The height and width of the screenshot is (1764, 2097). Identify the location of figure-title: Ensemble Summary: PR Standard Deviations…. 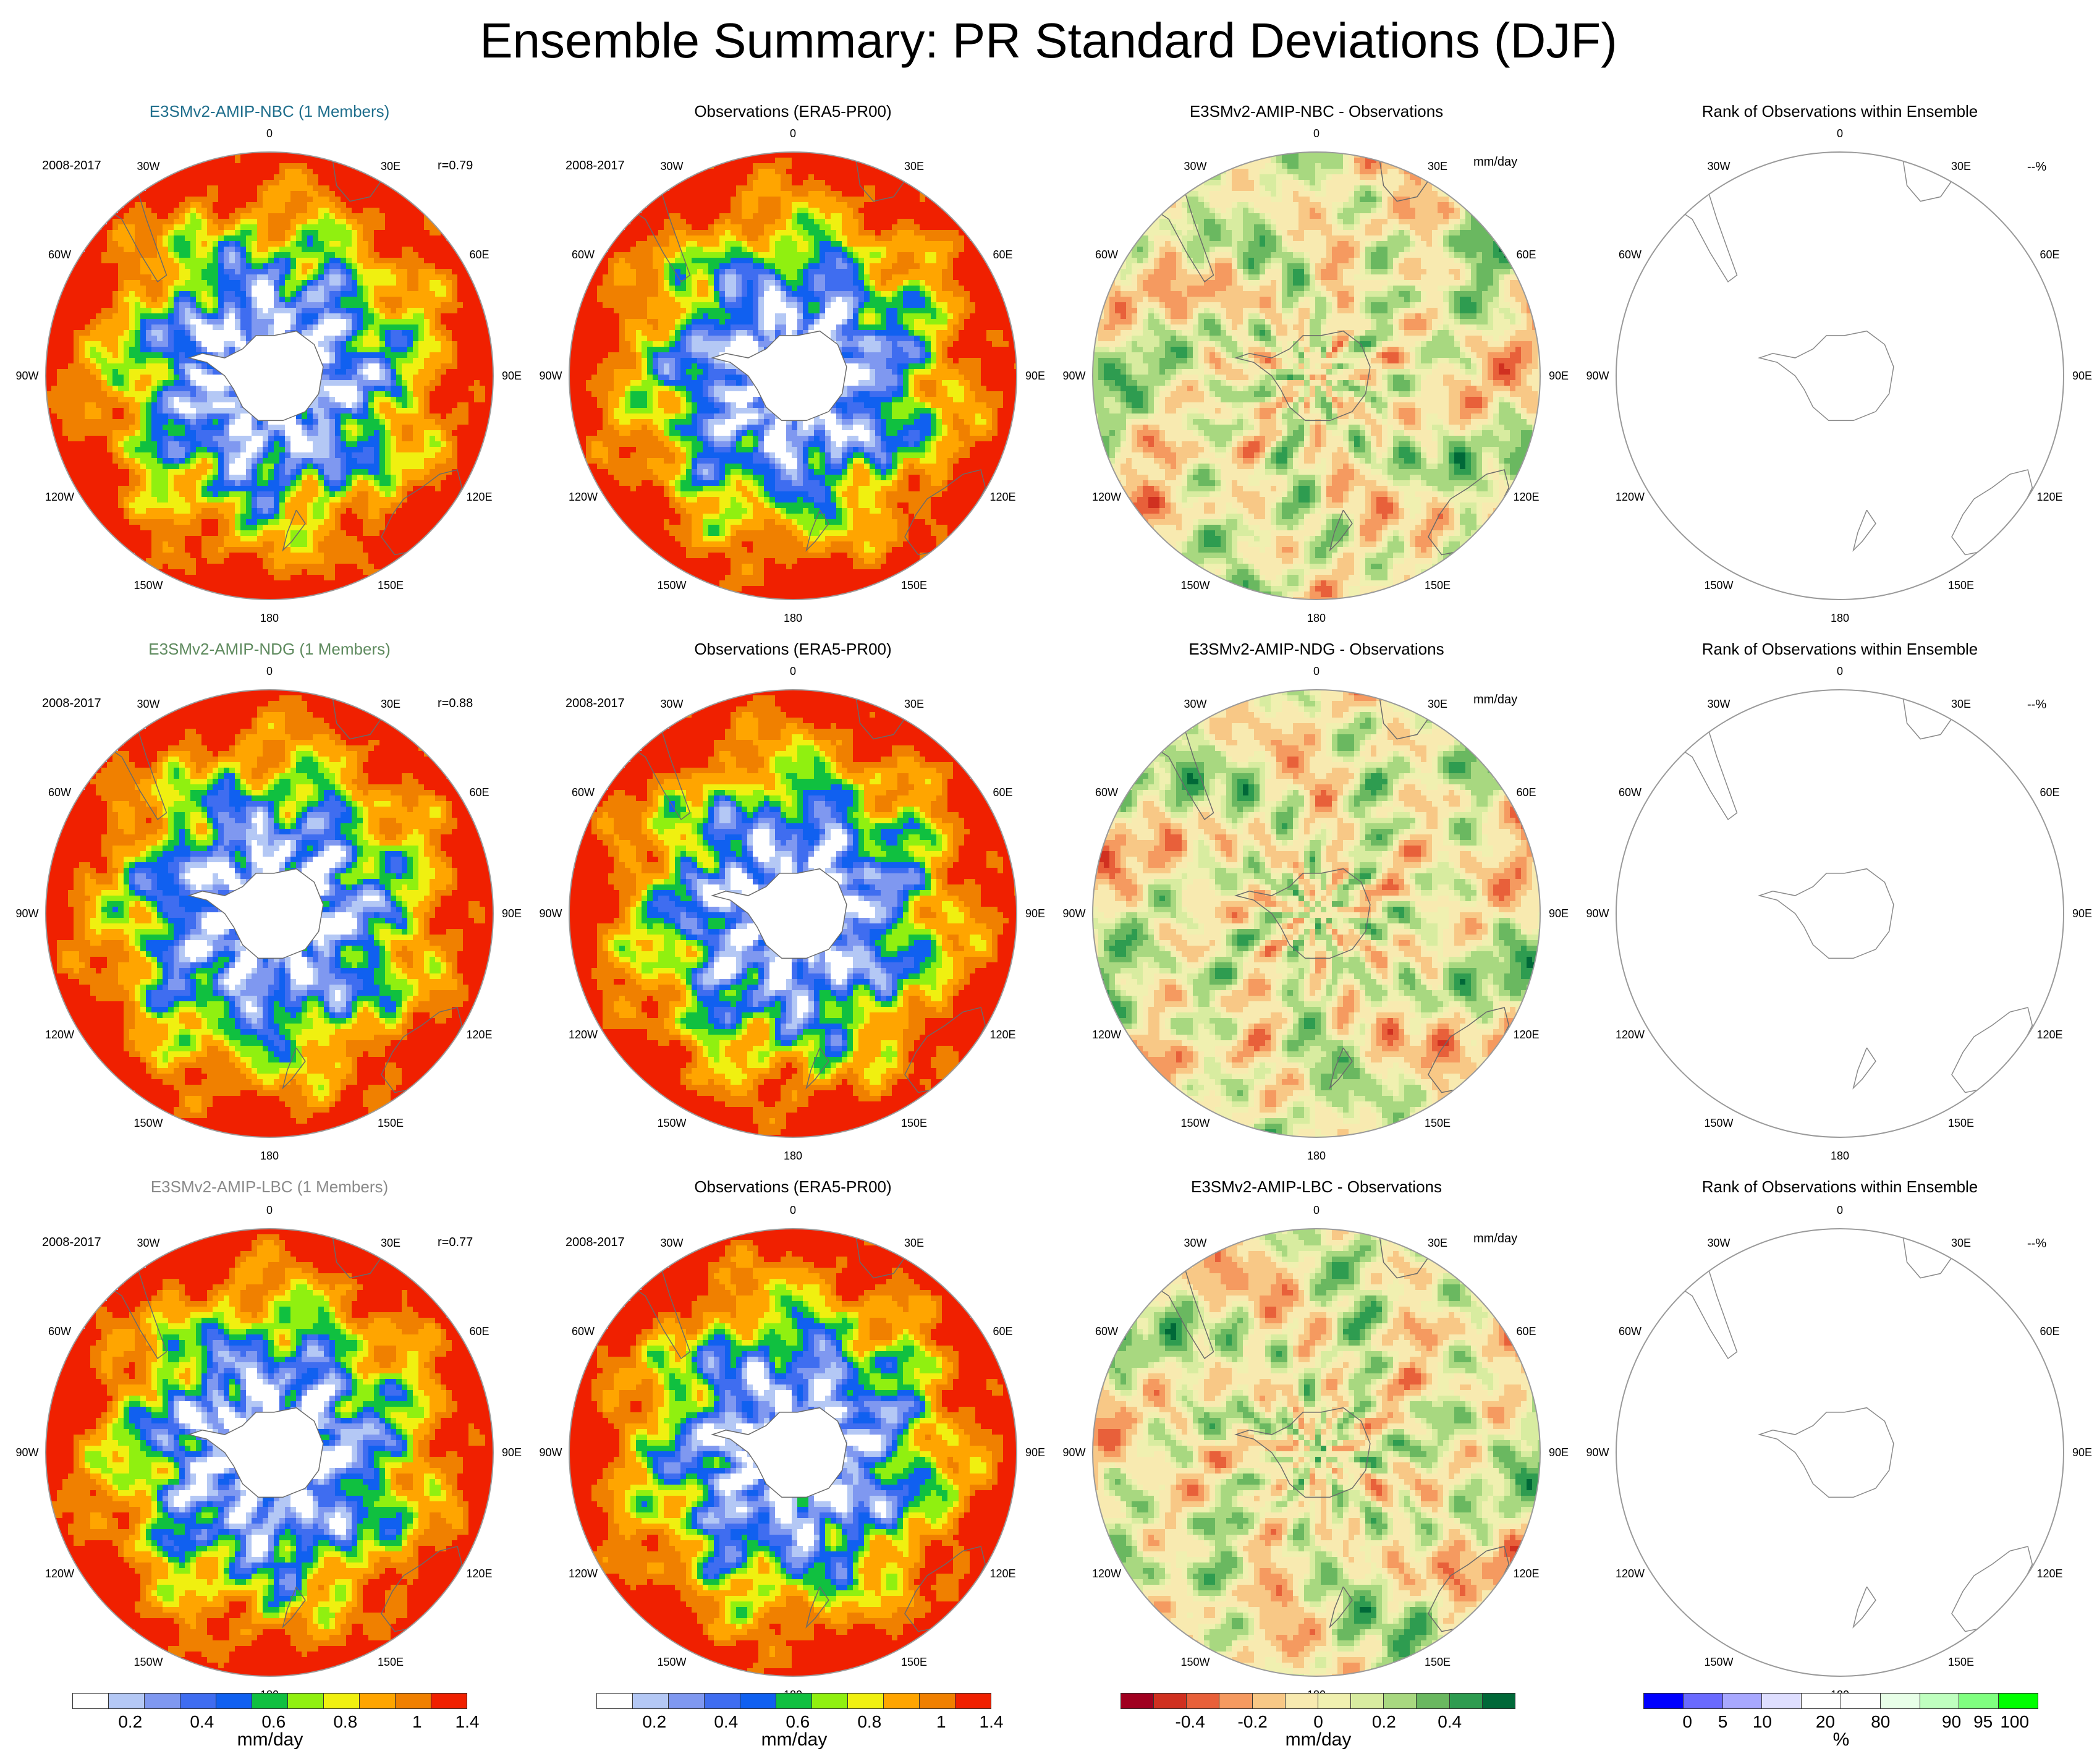
(1048, 41).